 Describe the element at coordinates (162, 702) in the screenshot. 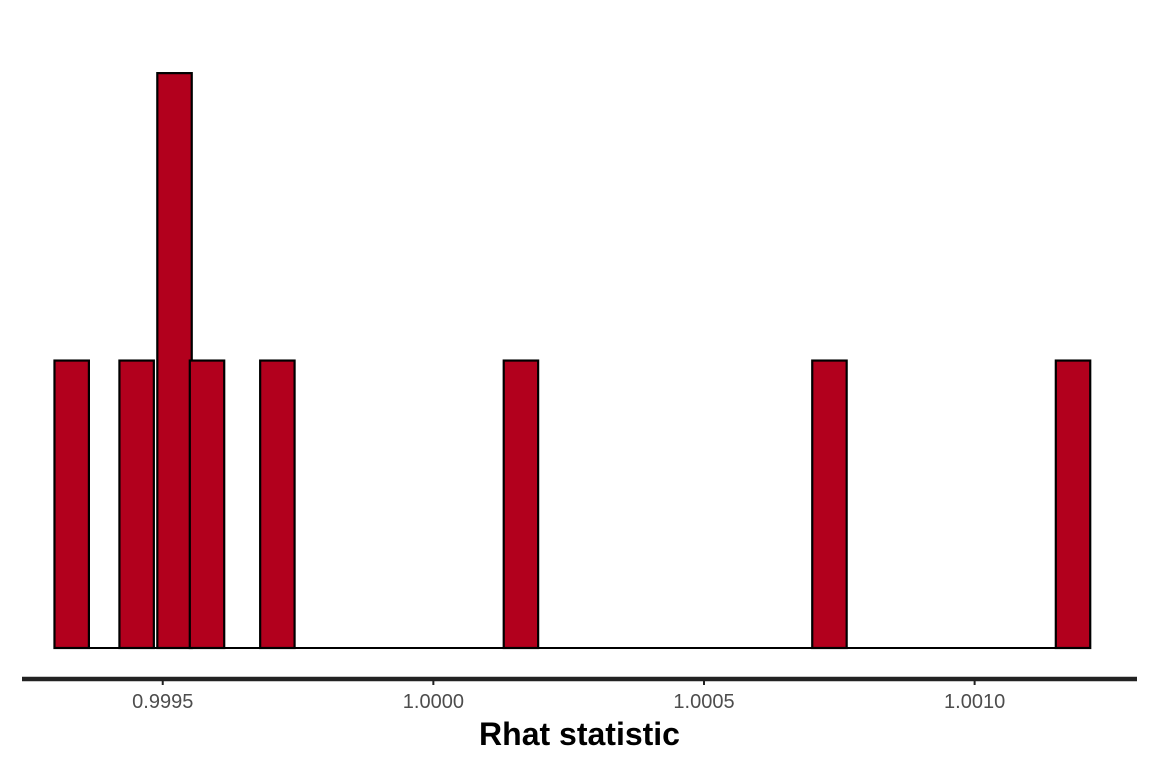

I see `x-tick-label: 0.9995` at that location.